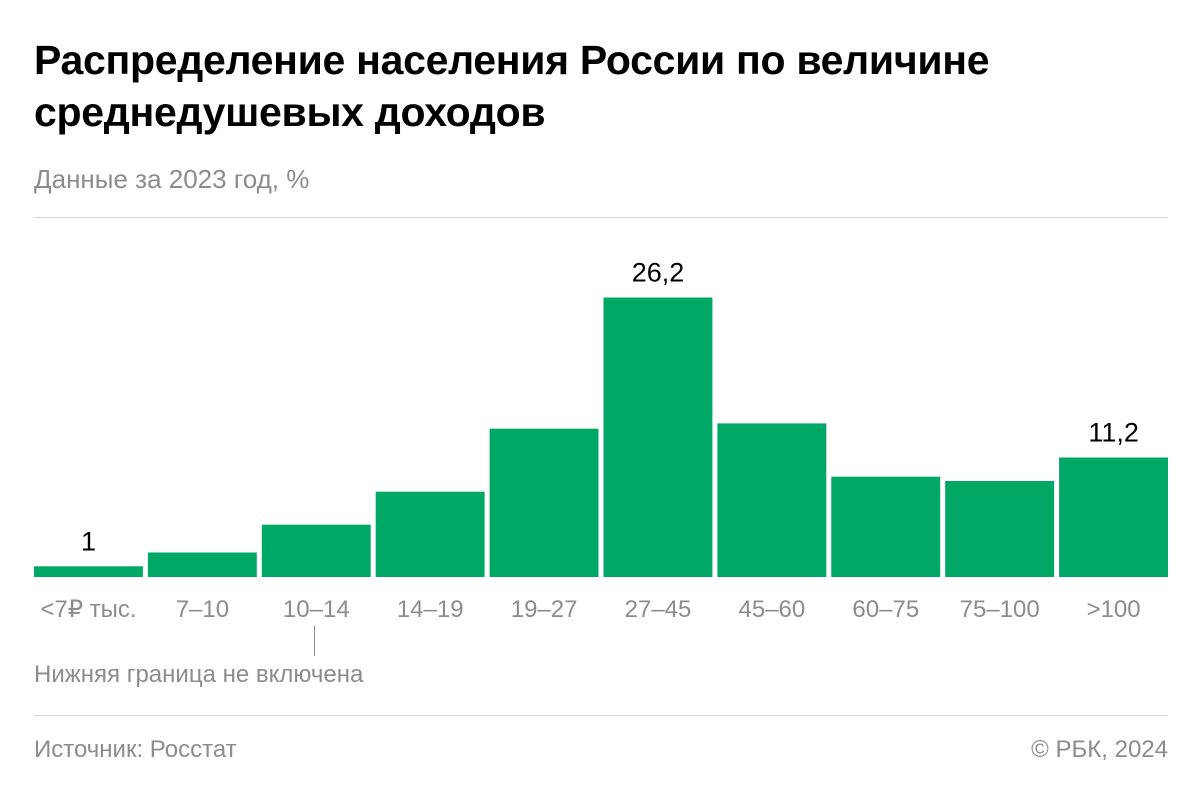 The width and height of the screenshot is (1200, 800). I want to click on category-label-2: 10–14, so click(316, 609).